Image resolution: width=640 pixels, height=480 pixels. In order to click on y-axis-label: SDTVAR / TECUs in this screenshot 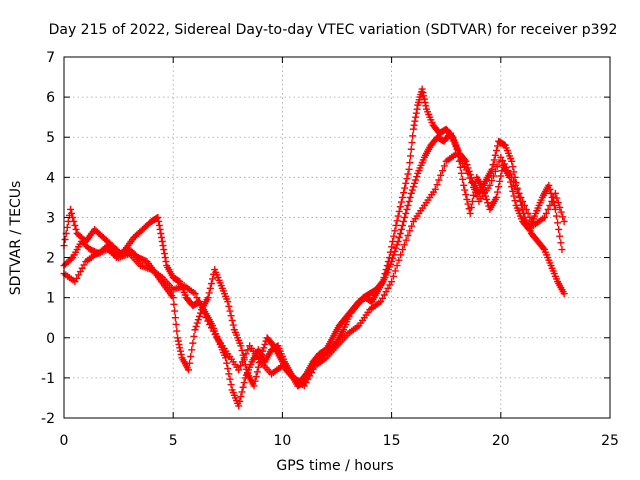, I will do `click(16, 238)`.